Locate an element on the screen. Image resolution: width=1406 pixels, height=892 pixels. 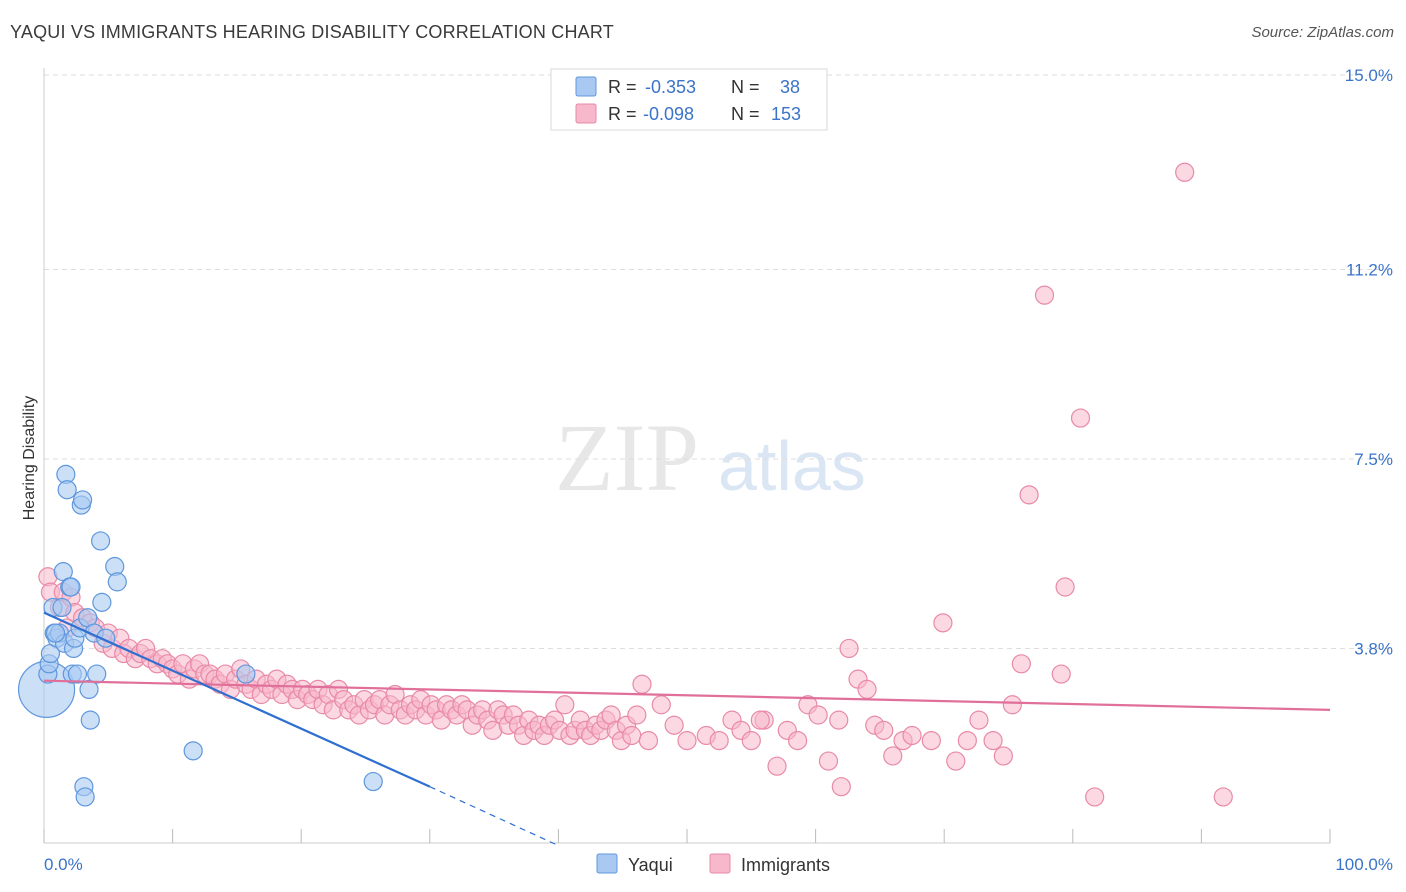
source-label: Source: ZipAtlas.com is located at coordinates (1322, 32).